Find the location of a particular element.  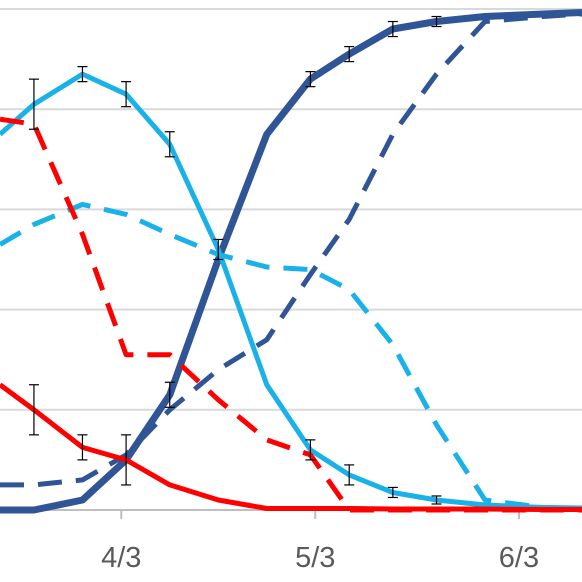

x-tick-label: 4/3 is located at coordinates (121, 558).